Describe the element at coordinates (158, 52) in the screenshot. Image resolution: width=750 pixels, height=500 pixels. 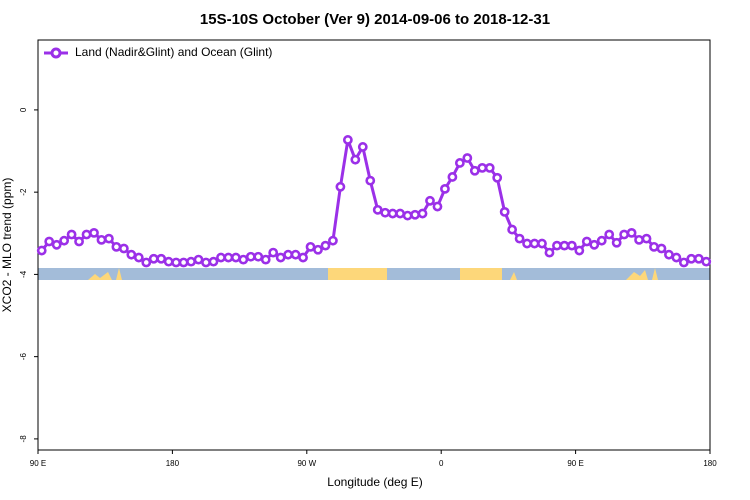
I see `legend: Land (Nadir&Glint) and Ocean (Glint)` at that location.